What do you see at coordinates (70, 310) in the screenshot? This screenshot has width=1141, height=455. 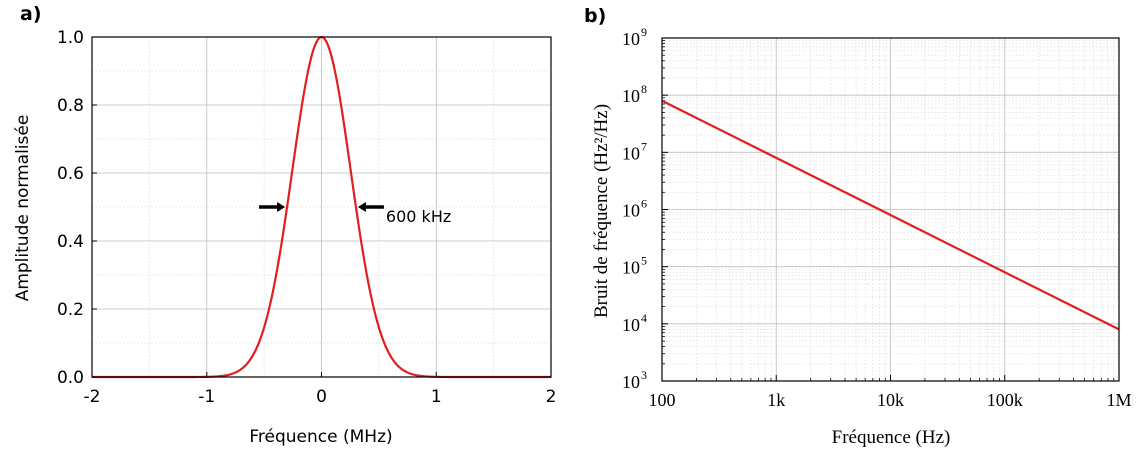 I see `y-tick-label: 0.2` at bounding box center [70, 310].